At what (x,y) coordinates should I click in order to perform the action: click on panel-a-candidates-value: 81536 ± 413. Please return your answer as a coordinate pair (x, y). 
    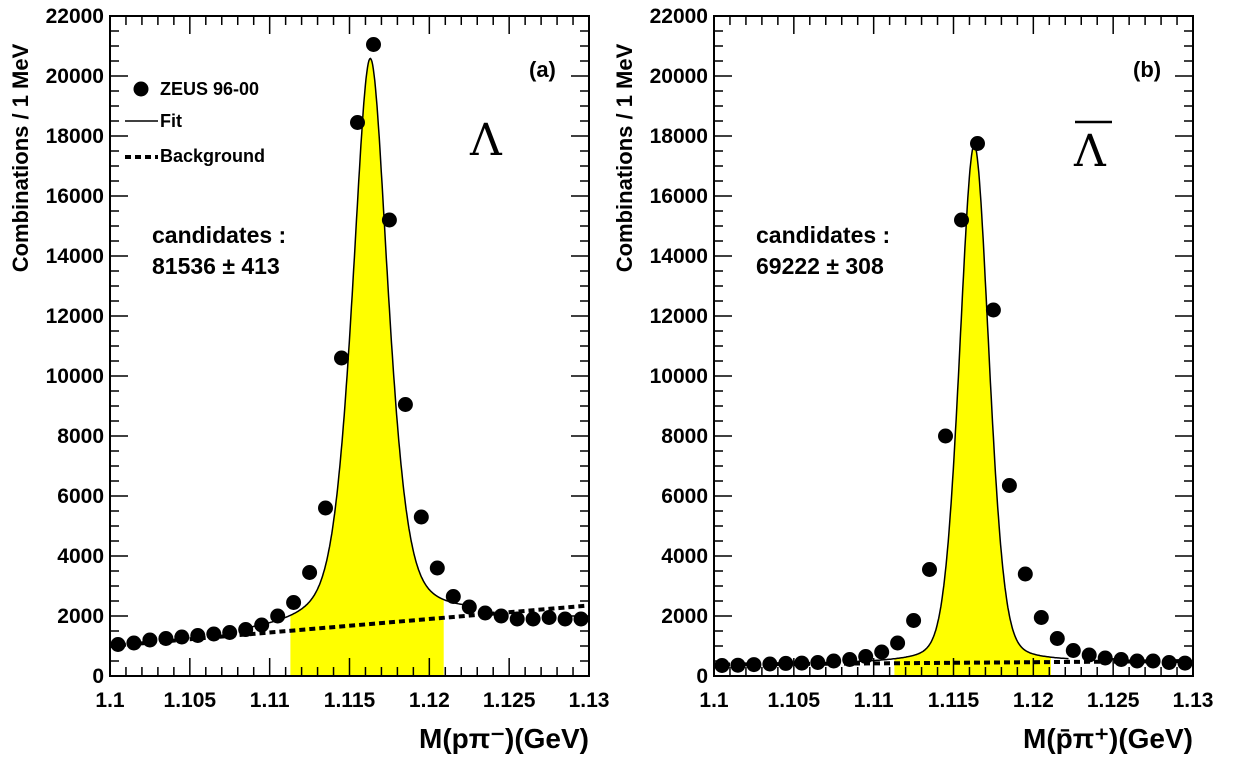
    Looking at the image, I should click on (216, 266).